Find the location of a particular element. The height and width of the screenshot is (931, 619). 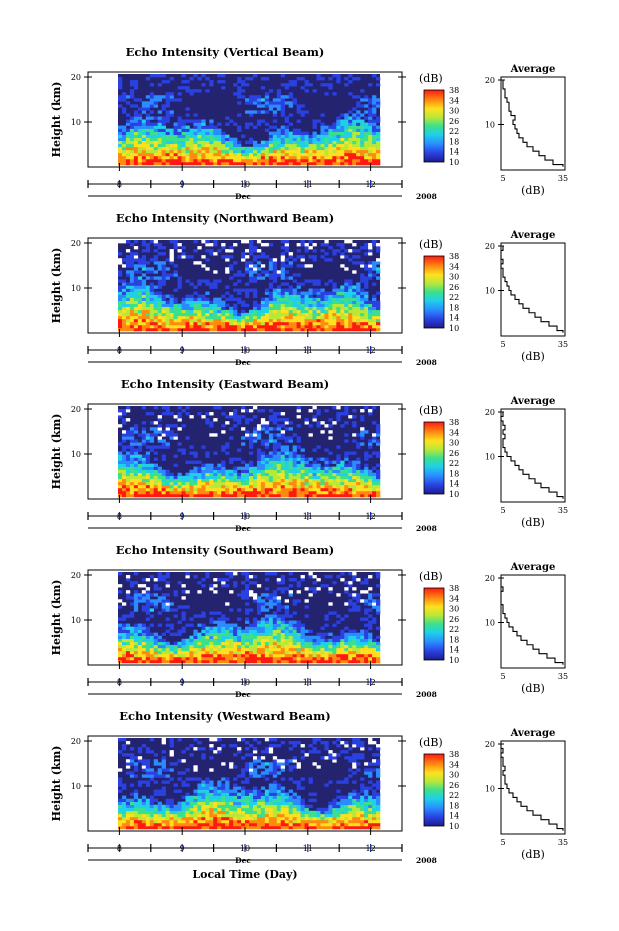

chart-title: Echo Intensity (Southward Beam) is located at coordinates (225, 550).